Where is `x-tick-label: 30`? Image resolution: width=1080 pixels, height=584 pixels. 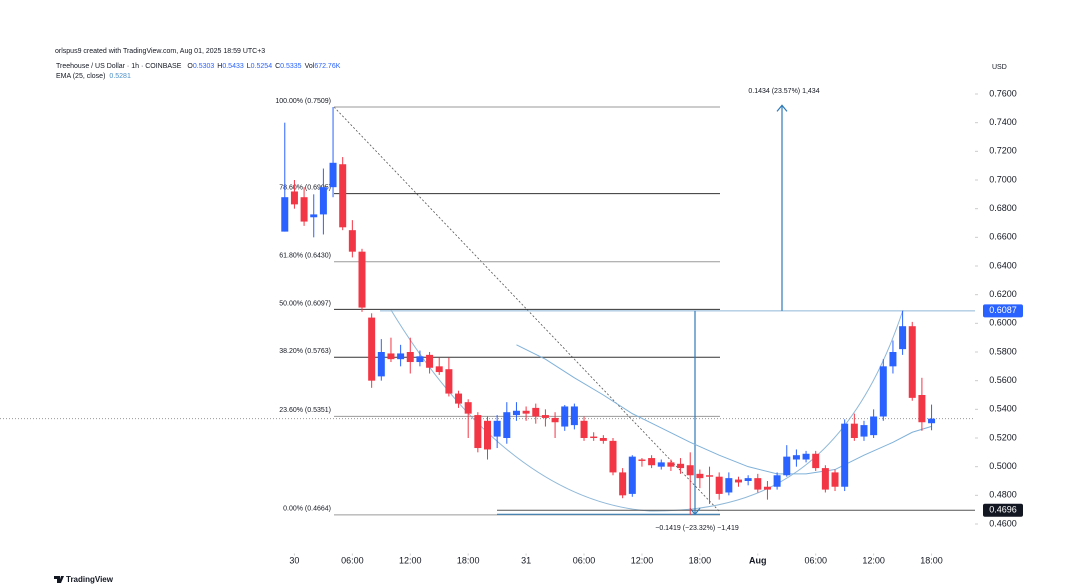 x-tick-label: 30 is located at coordinates (294, 560).